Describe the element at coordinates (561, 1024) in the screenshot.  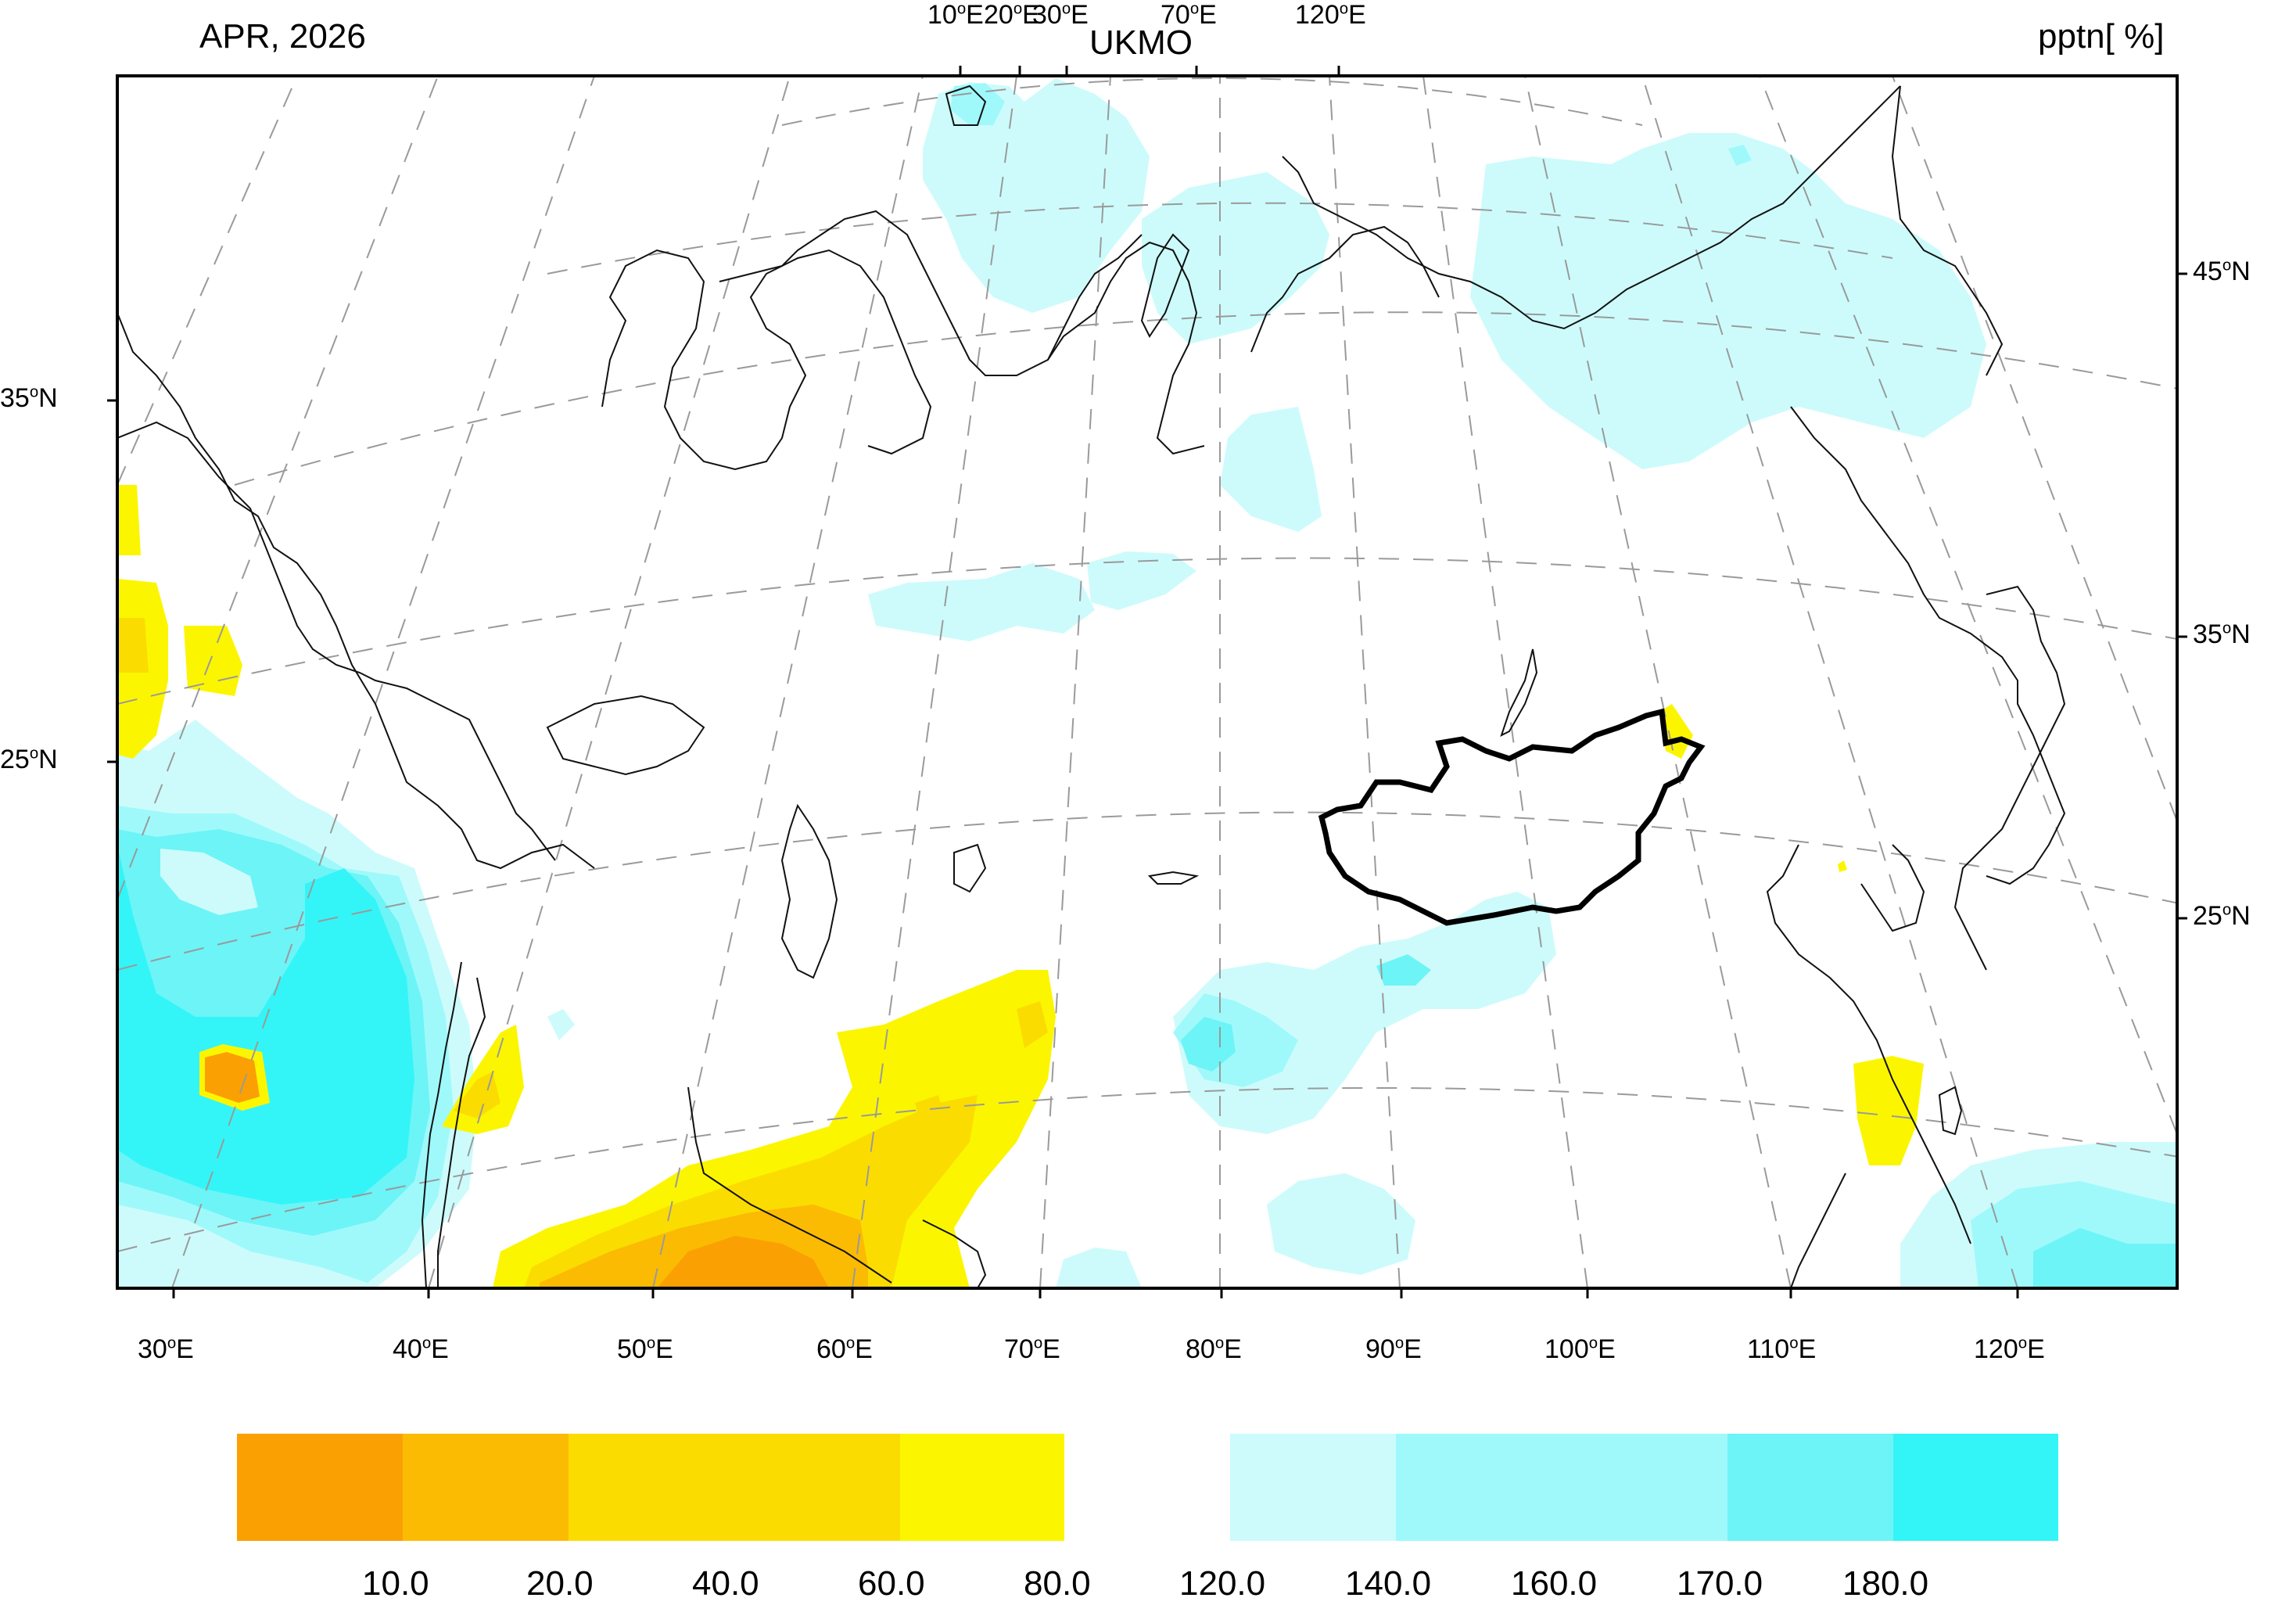
I see `wet-region-spot-a` at that location.